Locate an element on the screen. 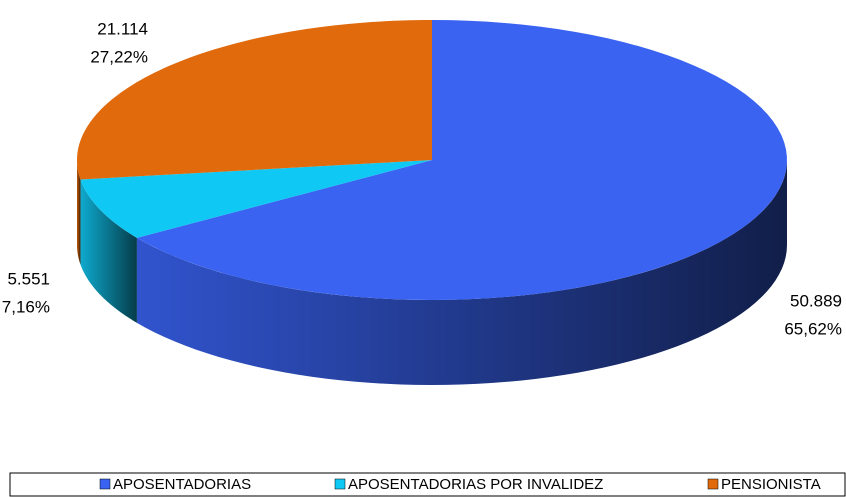 Image resolution: width=846 pixels, height=497 pixels. value-label: 21.114 is located at coordinates (122, 28).